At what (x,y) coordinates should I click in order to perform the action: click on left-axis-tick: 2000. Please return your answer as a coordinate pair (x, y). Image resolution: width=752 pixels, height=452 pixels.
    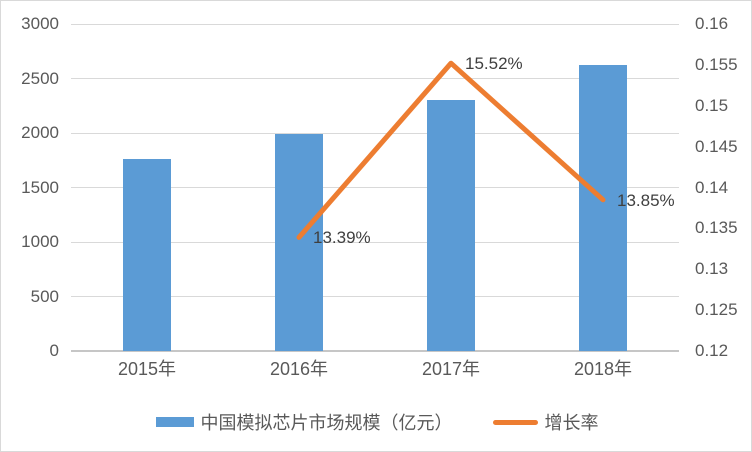
    Looking at the image, I should click on (40, 132).